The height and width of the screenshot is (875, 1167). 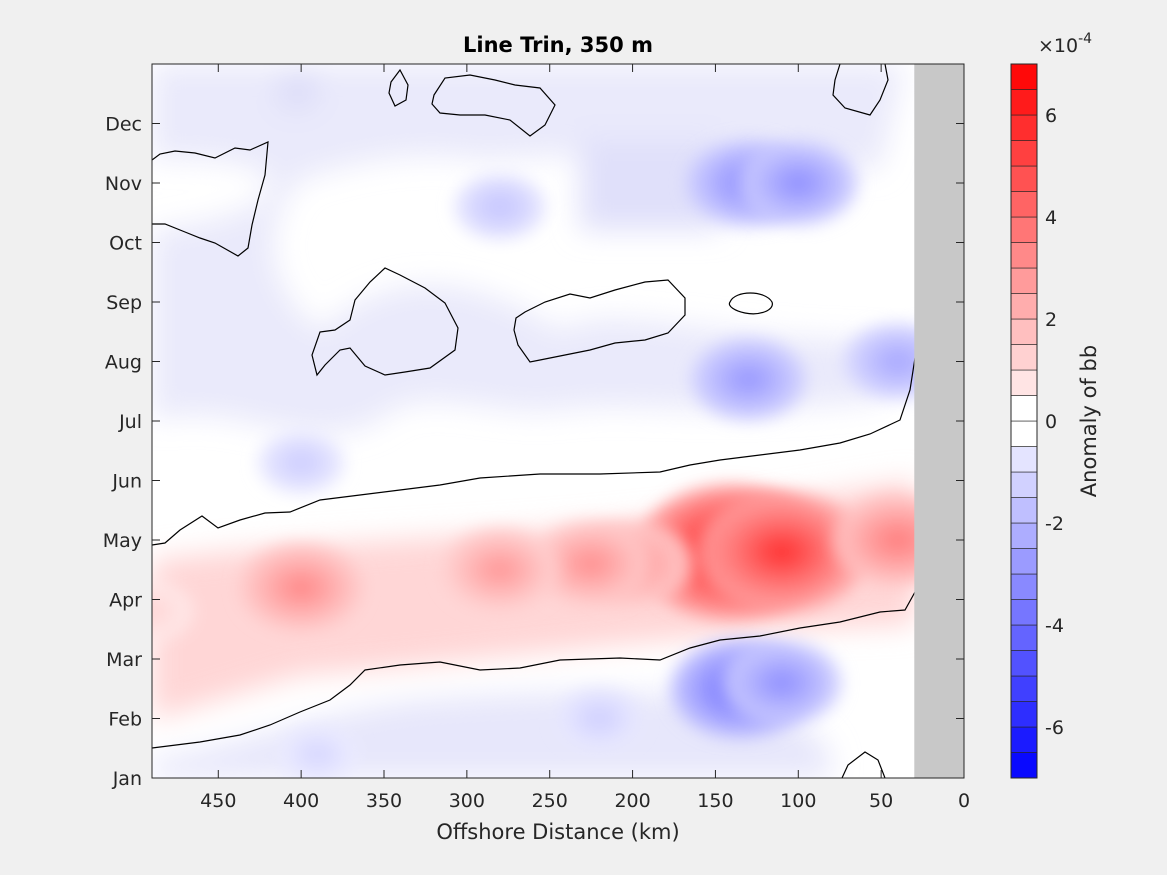 What do you see at coordinates (1054, 524) in the screenshot?
I see `colorbar-tick-label: -2` at bounding box center [1054, 524].